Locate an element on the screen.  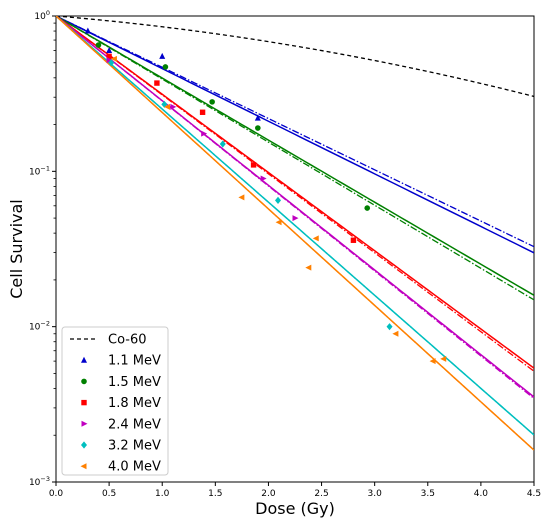
y-tick-label: 10⁻³ is located at coordinates (39, 481).